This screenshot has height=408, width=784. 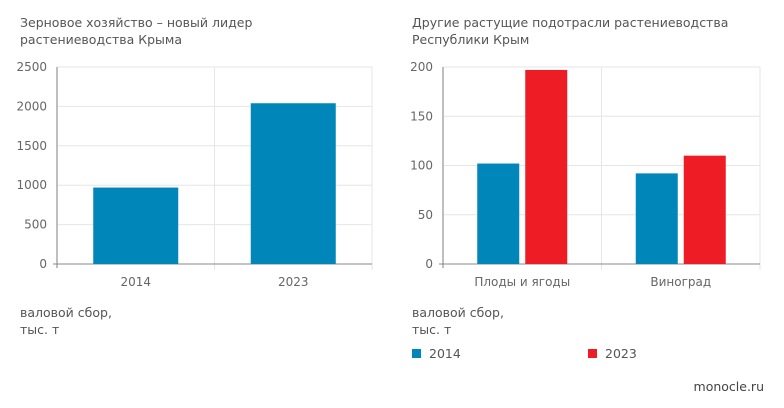 I want to click on y-tick-label: 1500, so click(x=31, y=146).